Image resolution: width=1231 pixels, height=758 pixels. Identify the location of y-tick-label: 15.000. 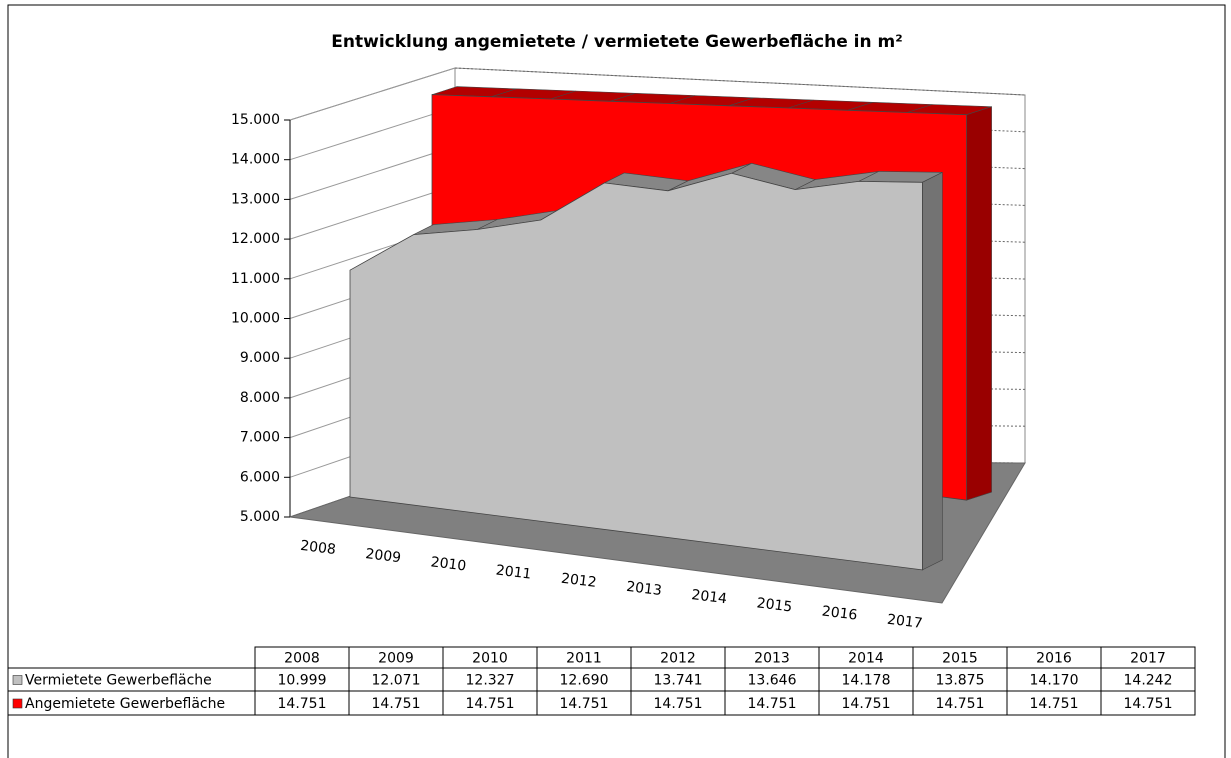
(255, 120).